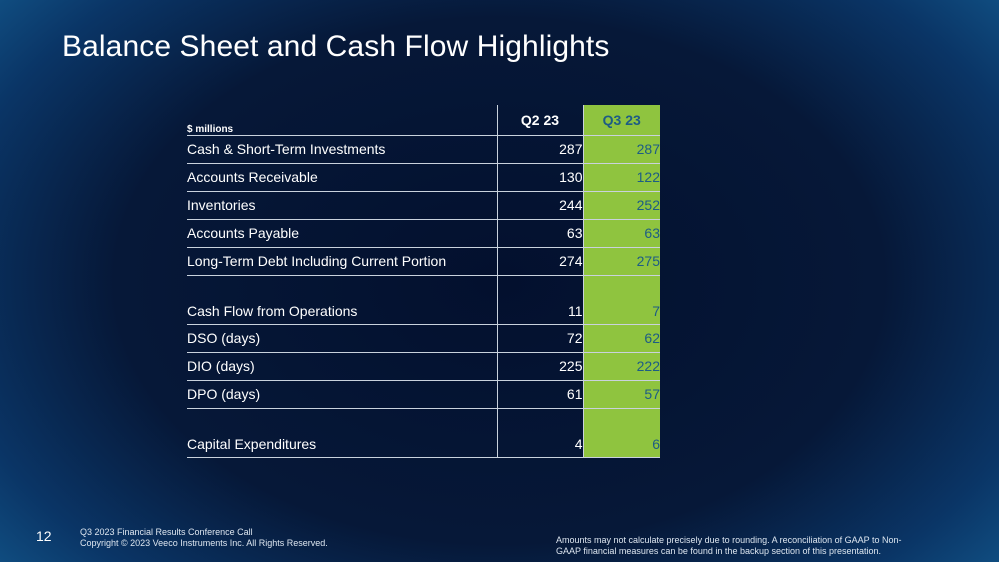 Image resolution: width=999 pixels, height=562 pixels. What do you see at coordinates (342, 433) in the screenshot?
I see `row-label: Capital Expenditures` at bounding box center [342, 433].